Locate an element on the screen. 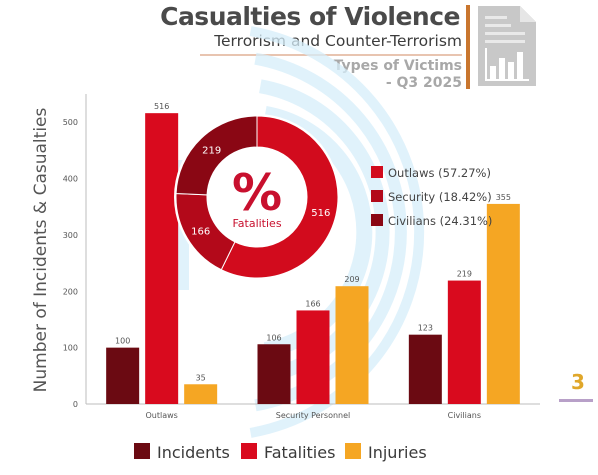  y-tick-label: 400 is located at coordinates (70, 179).